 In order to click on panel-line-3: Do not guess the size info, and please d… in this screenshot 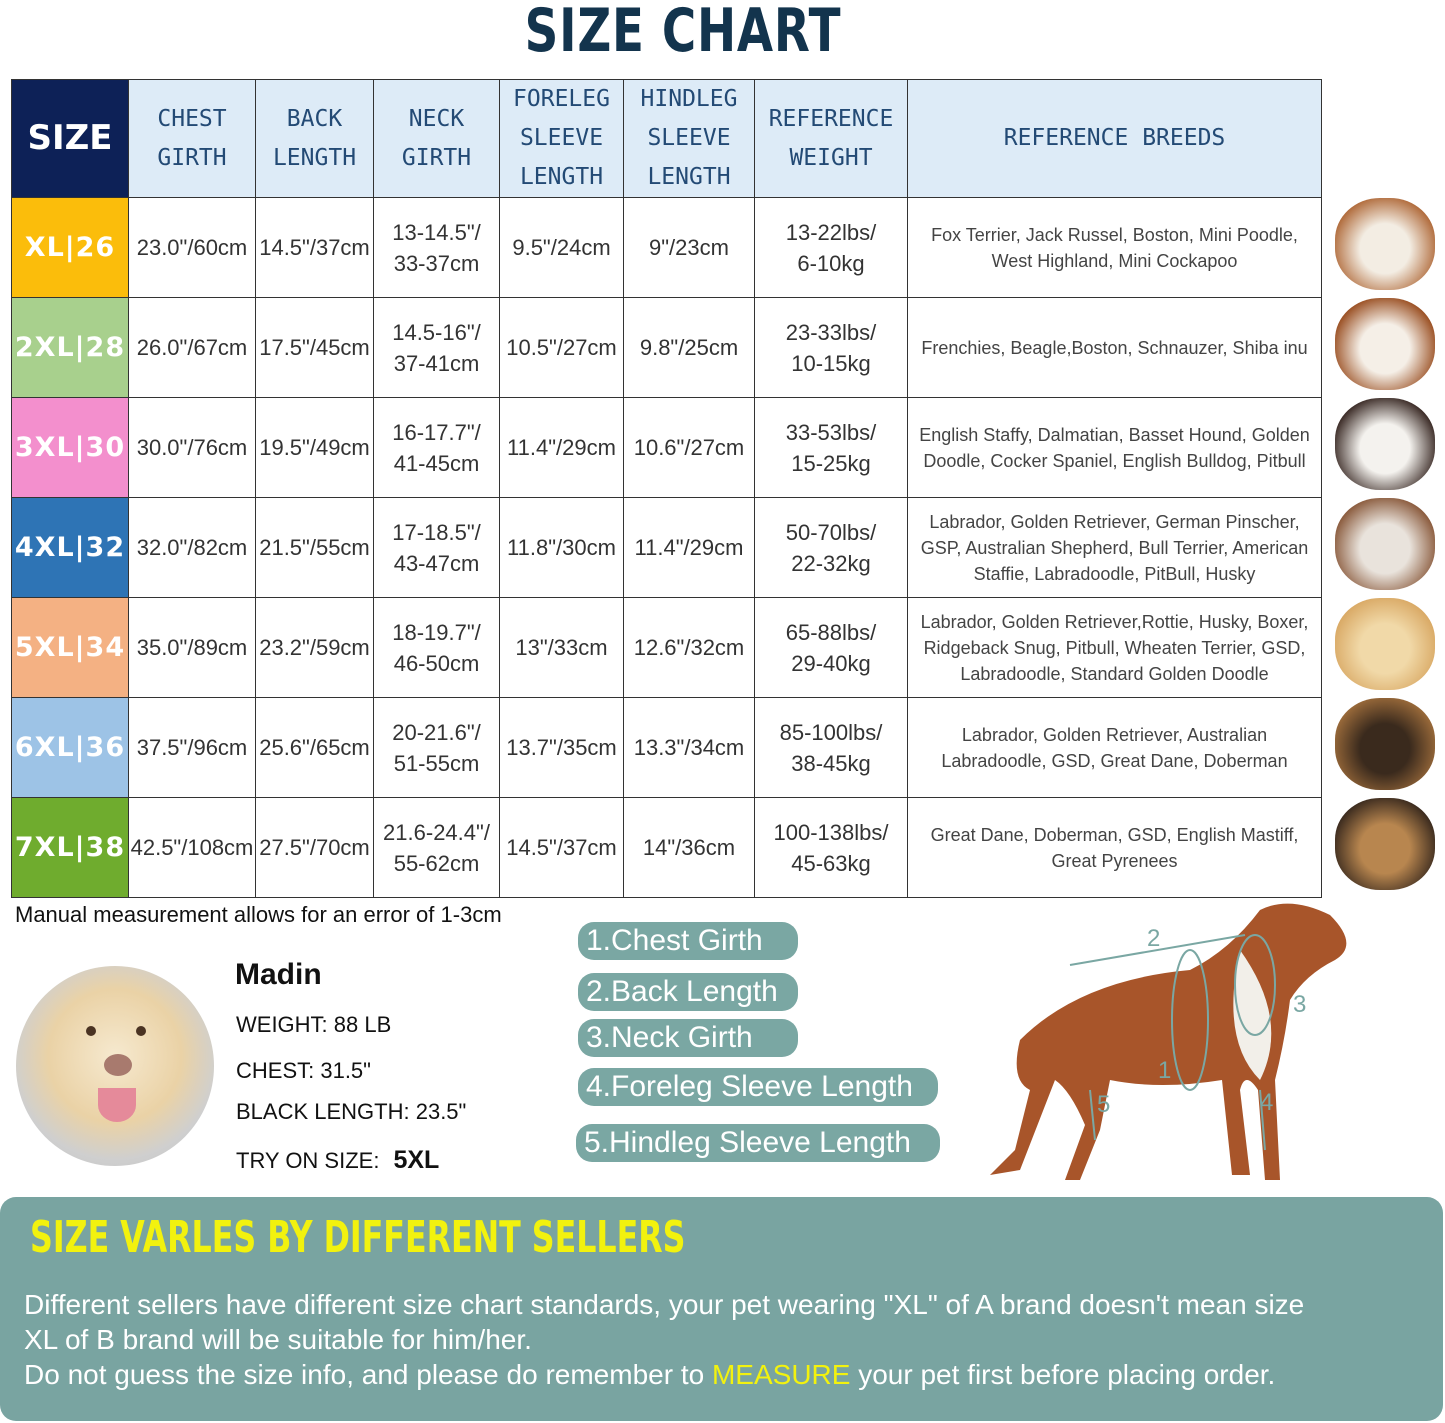, I will do `click(649, 1375)`.